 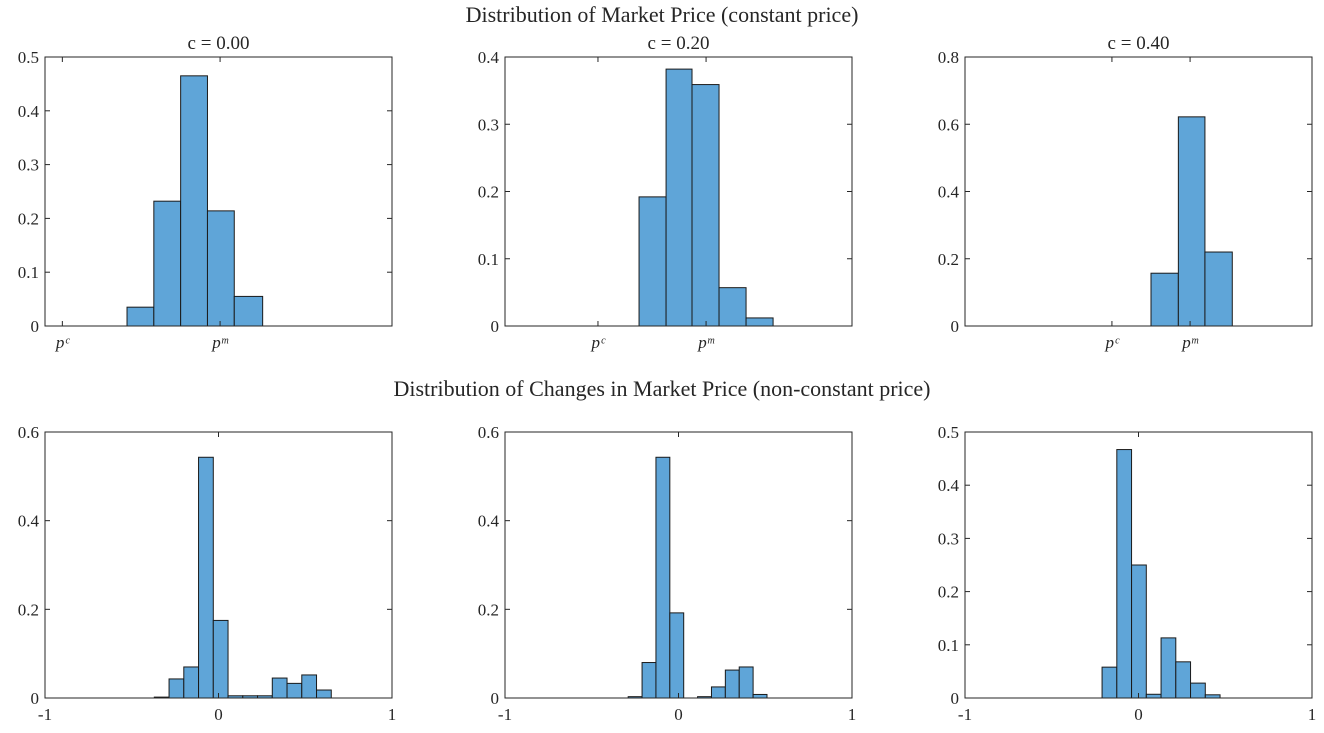 I want to click on panel: c = 0.40 0 0.2 0.4 0.6 0.8 pᶜ pᵐ, so click(x=1125, y=192).